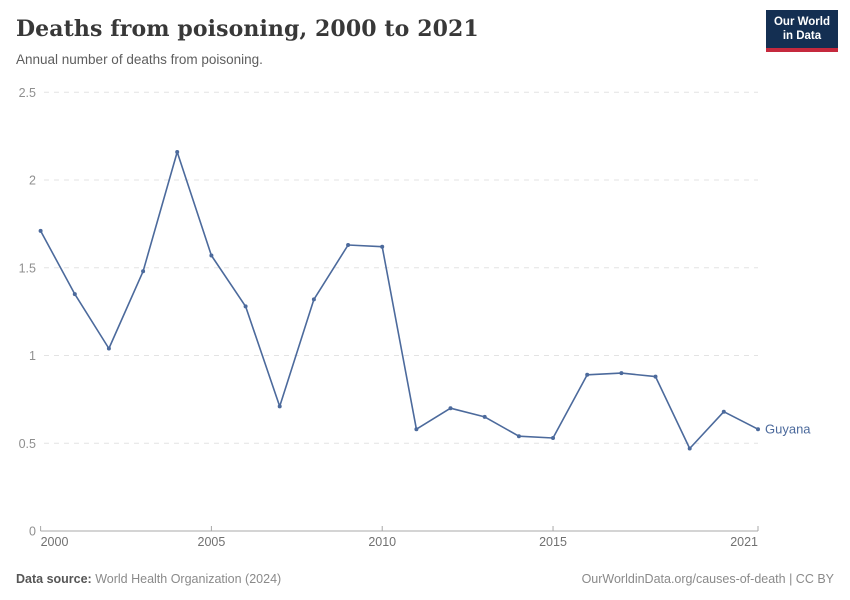 The image size is (850, 600). What do you see at coordinates (32, 356) in the screenshot?
I see `y-axis-tick-label: 1` at bounding box center [32, 356].